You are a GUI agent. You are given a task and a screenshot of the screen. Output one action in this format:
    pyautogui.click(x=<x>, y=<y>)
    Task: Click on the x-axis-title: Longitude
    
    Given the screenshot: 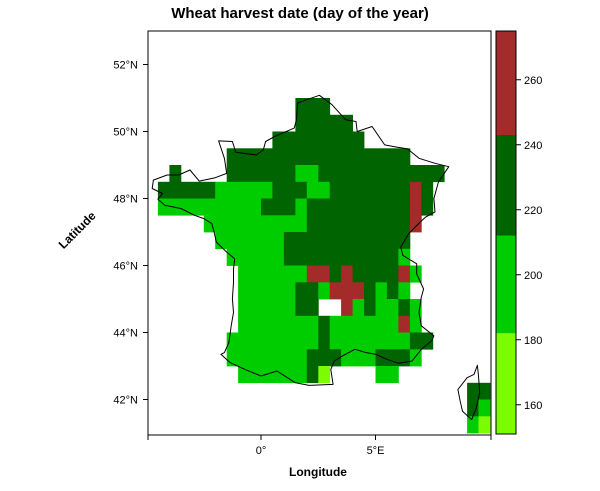 What is the action you would take?
    pyautogui.click(x=318, y=472)
    